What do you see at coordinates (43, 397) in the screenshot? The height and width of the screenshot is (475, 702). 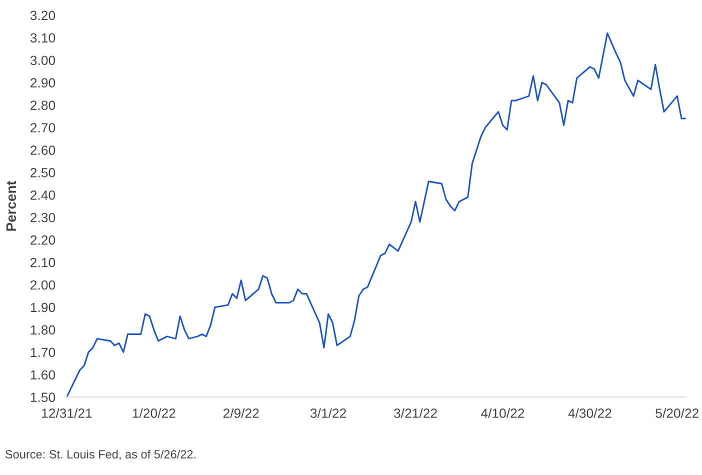 I see `y-tick-label: 1.50` at bounding box center [43, 397].